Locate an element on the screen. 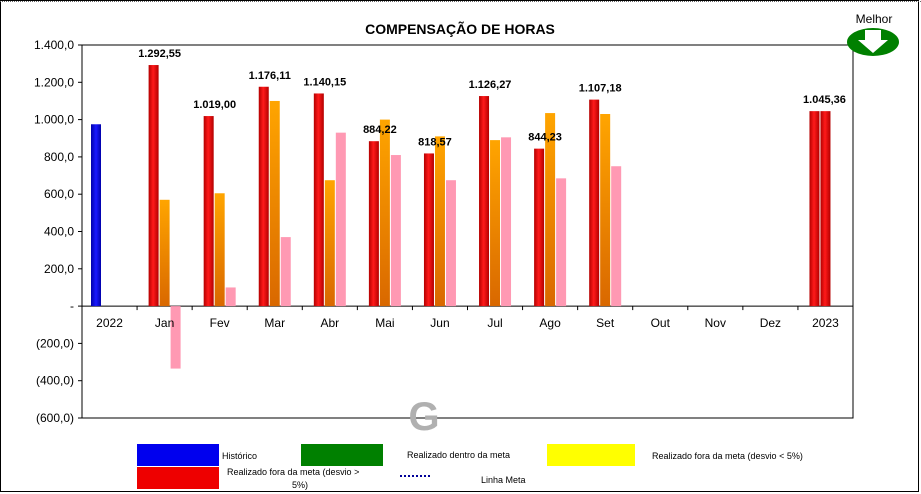 The width and height of the screenshot is (921, 494). bar-s1-Jun is located at coordinates (428, 230).